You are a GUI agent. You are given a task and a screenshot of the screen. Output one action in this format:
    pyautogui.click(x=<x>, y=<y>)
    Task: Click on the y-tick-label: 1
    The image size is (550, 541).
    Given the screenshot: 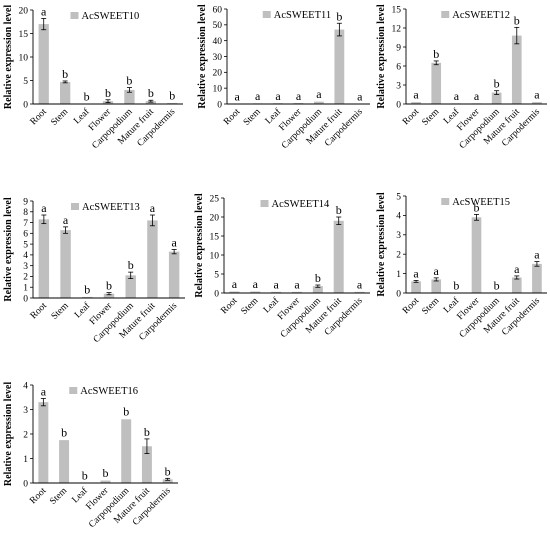 What is the action you would take?
    pyautogui.click(x=25, y=289)
    